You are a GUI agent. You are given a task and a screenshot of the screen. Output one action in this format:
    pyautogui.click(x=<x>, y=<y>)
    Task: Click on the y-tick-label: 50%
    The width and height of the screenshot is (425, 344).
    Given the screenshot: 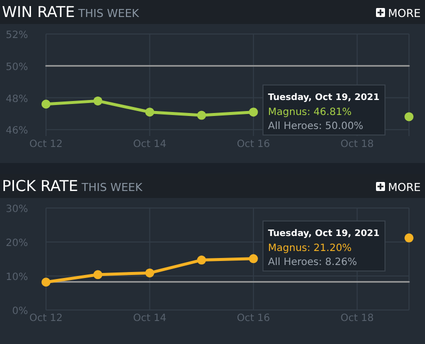 What is the action you would take?
    pyautogui.click(x=17, y=67)
    